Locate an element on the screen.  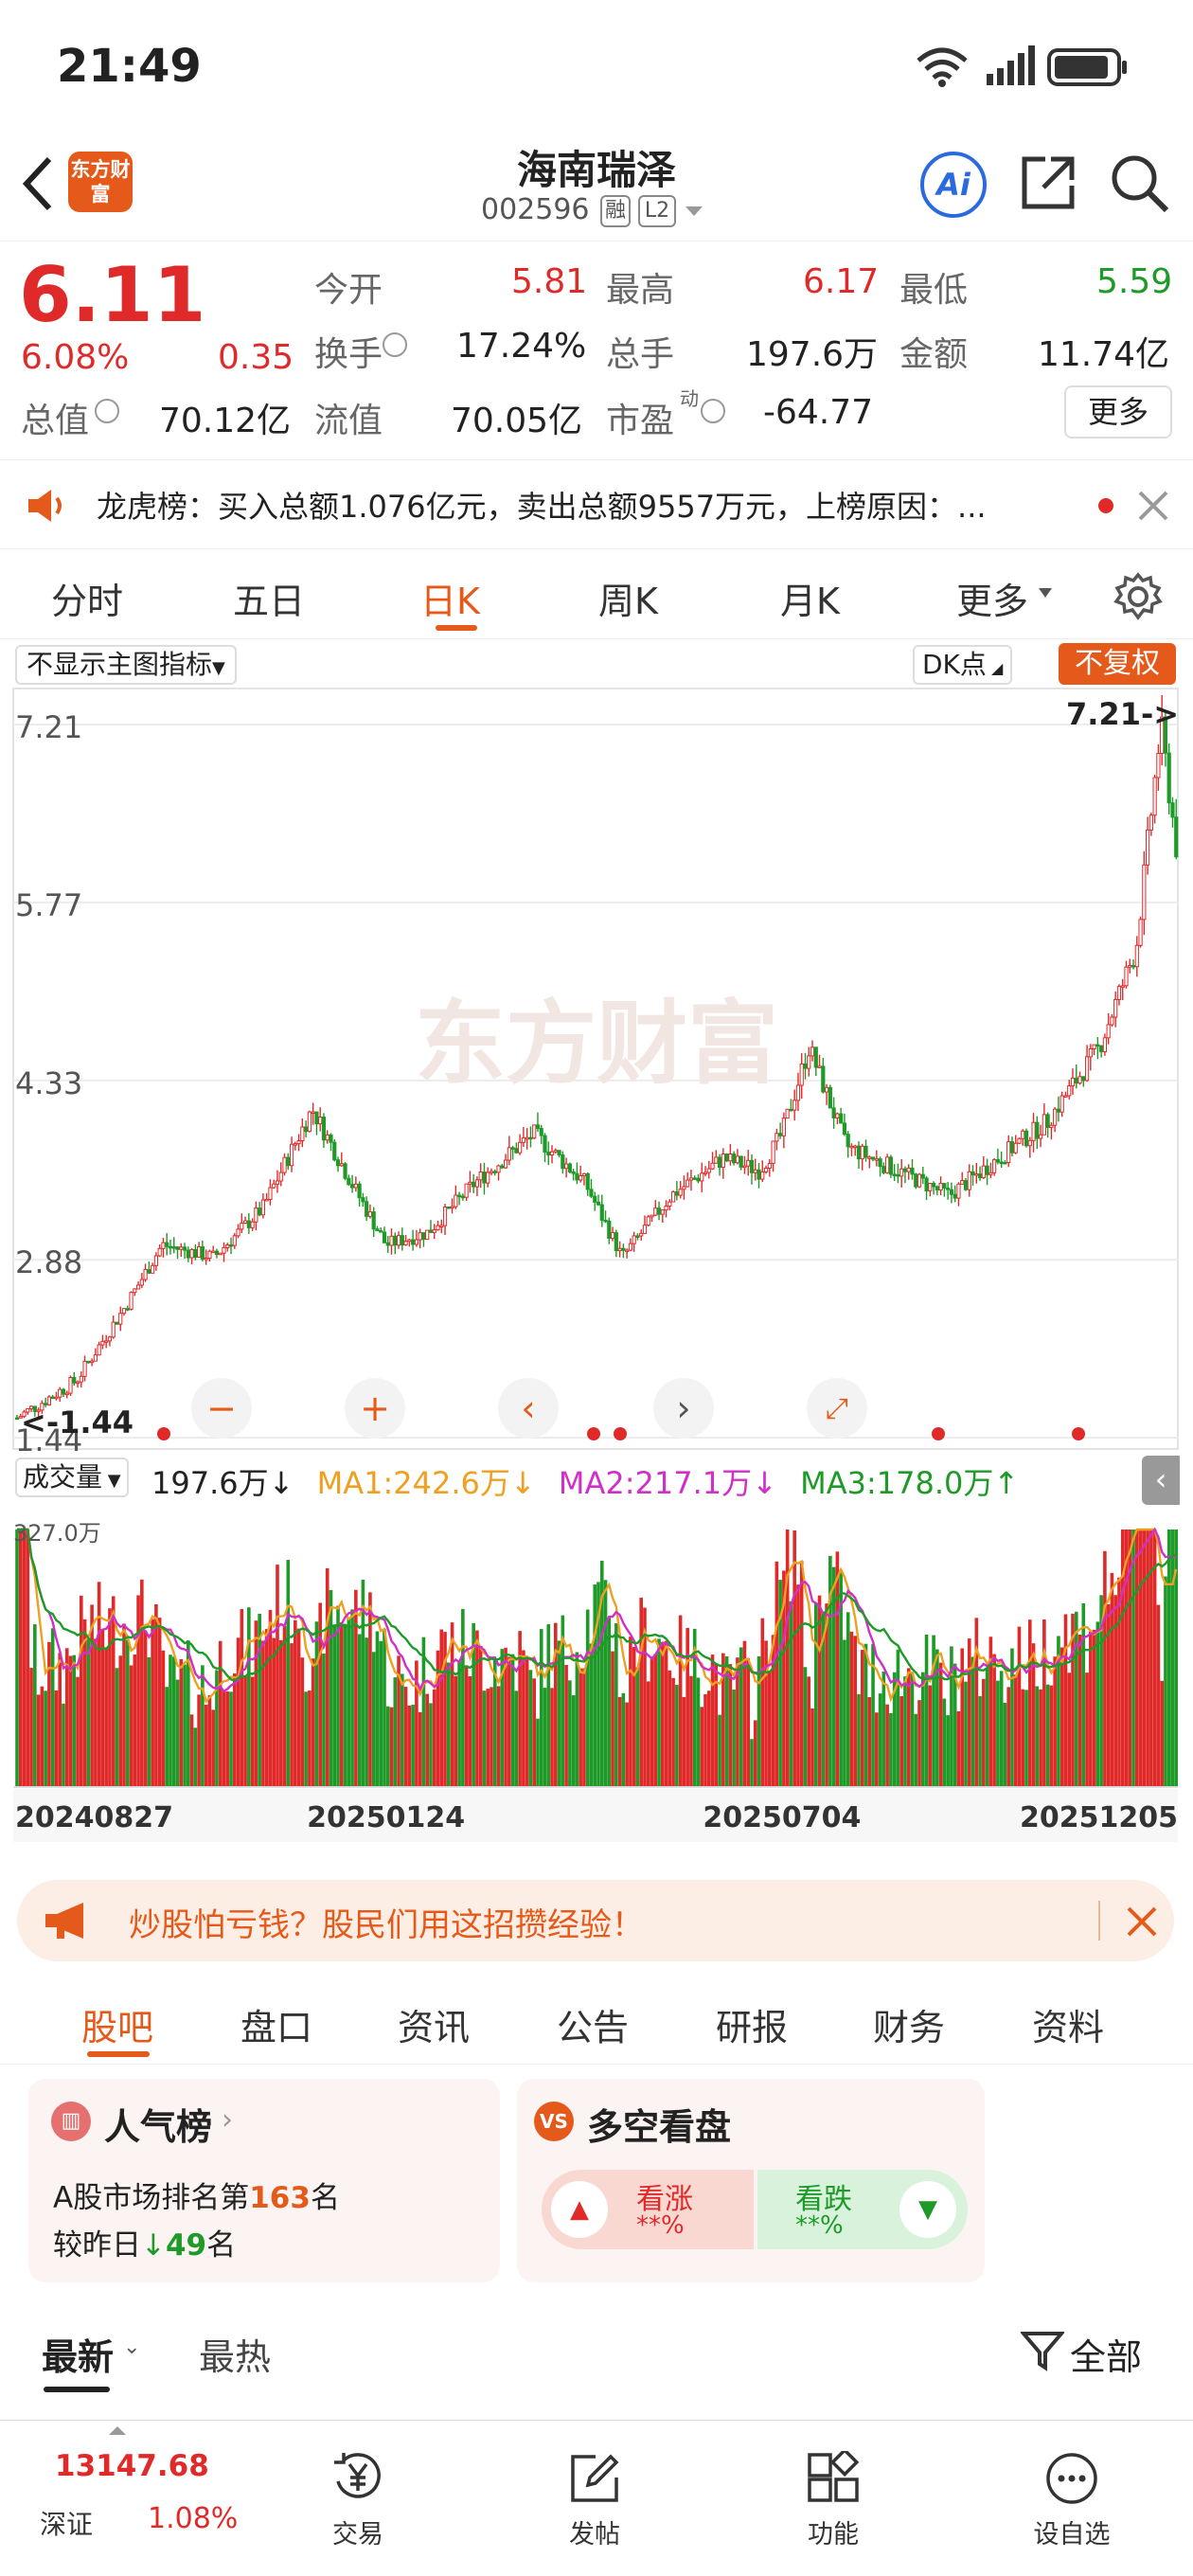
nav-trade: 交易 is located at coordinates (358, 2485).